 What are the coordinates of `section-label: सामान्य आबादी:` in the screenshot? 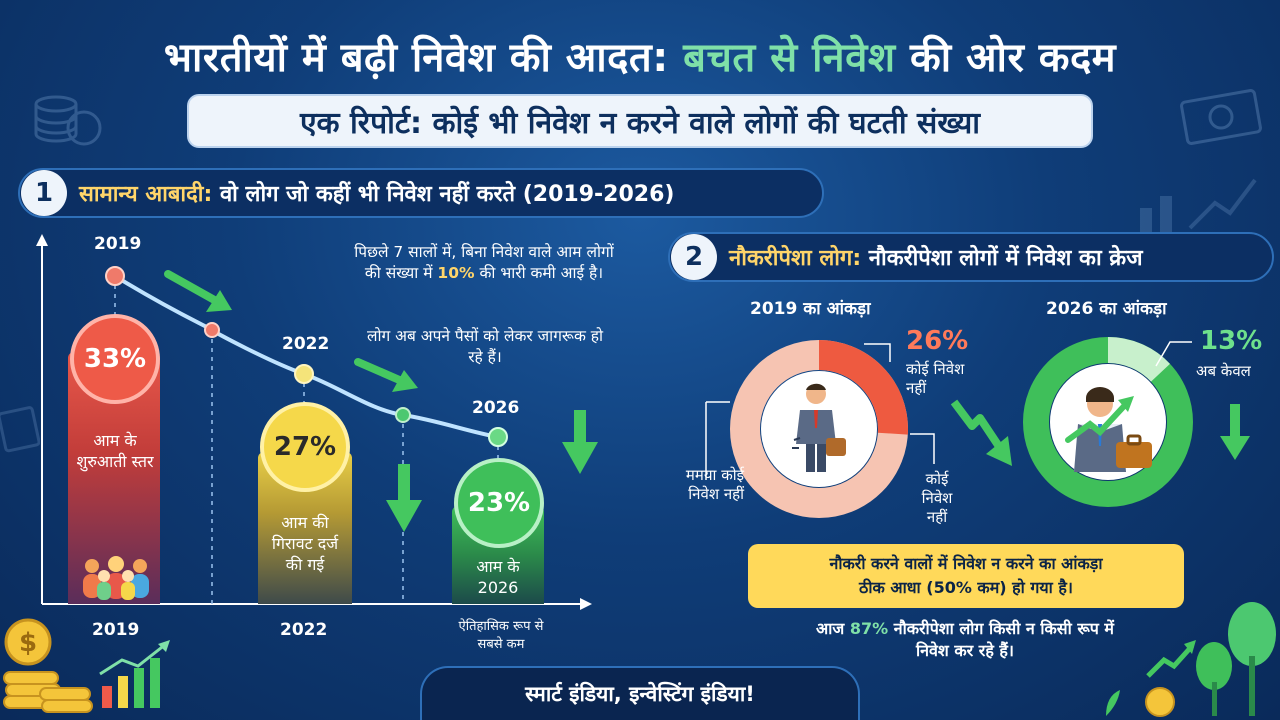 It's located at (146, 194).